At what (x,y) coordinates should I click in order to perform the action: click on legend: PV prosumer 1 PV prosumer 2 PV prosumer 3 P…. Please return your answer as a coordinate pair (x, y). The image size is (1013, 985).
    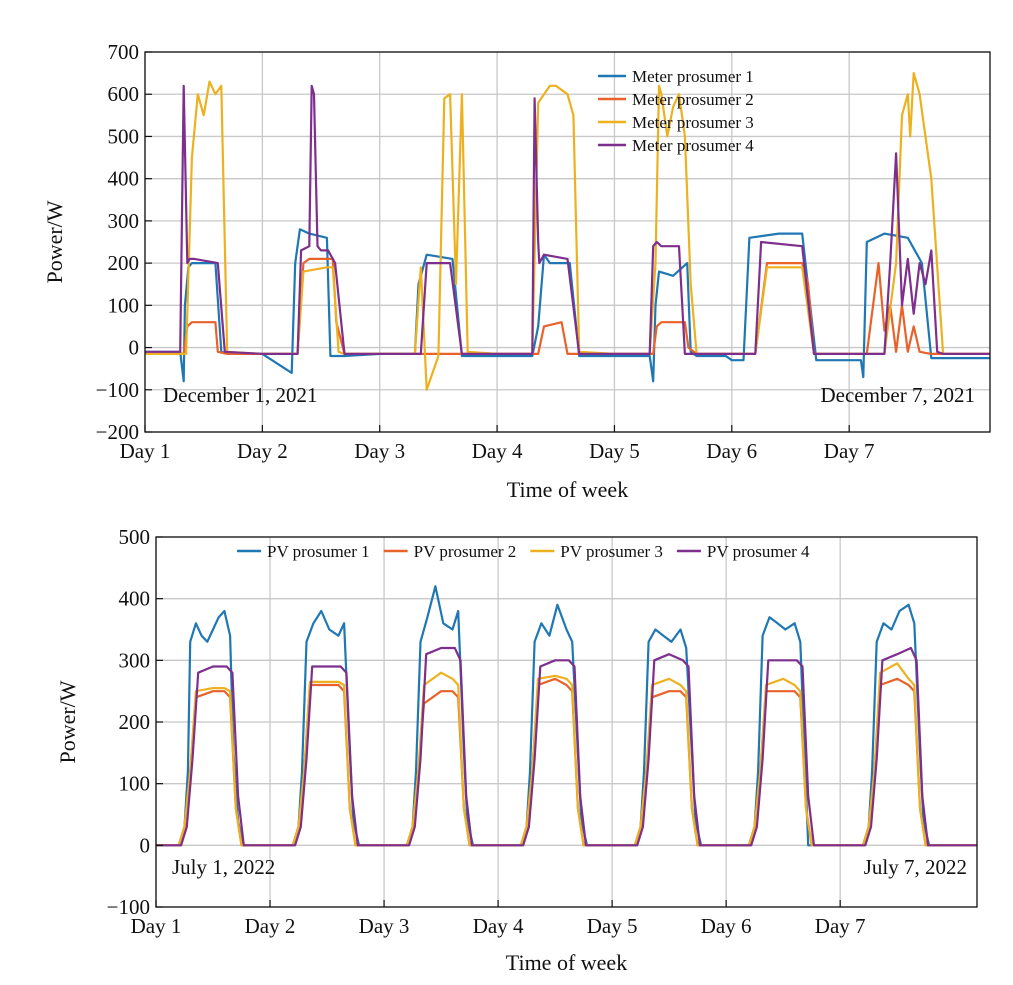
    Looking at the image, I should click on (523, 551).